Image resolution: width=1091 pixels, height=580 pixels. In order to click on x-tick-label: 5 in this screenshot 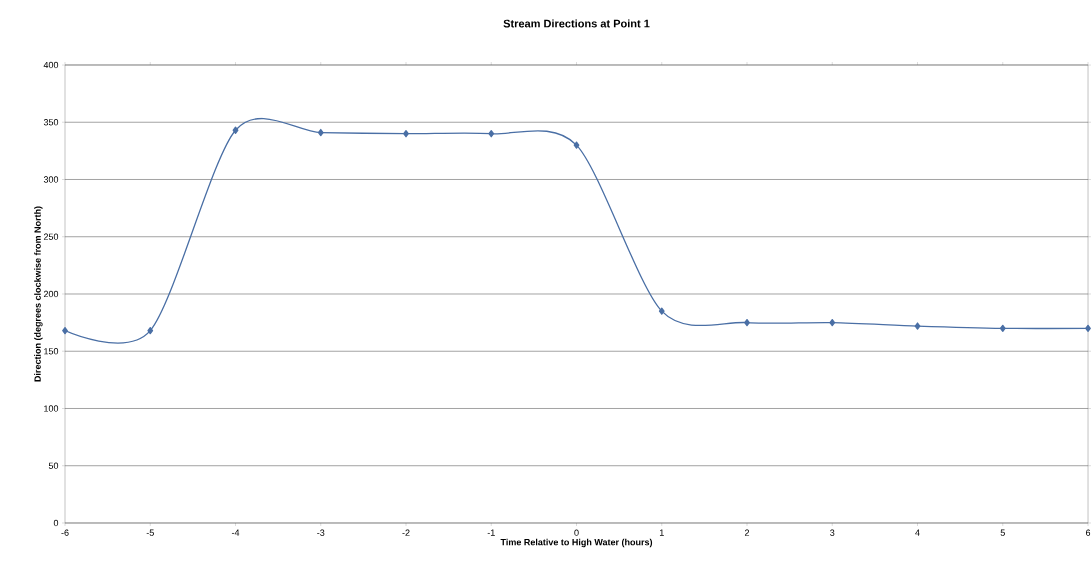, I will do `click(1002, 532)`.